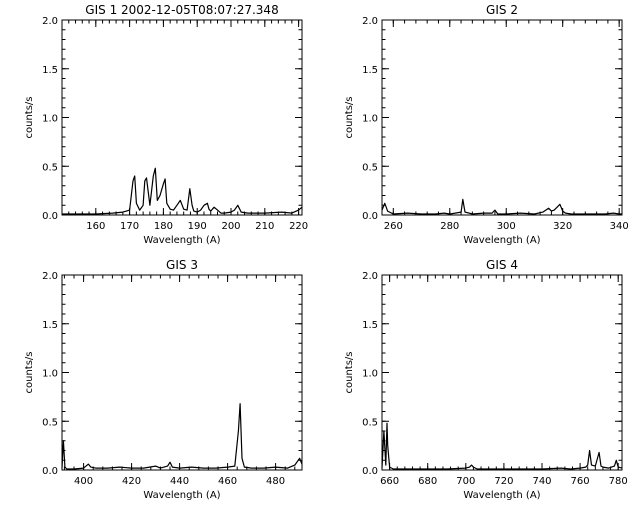  Describe the element at coordinates (580, 481) in the screenshot. I see `x-tick-label: 760` at that location.